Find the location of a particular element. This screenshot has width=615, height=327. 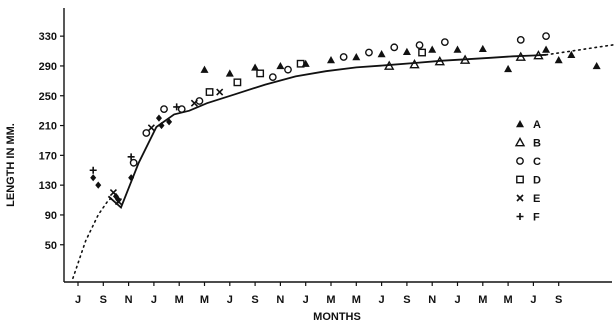

dotted-curve-tail is located at coordinates (580, 49).